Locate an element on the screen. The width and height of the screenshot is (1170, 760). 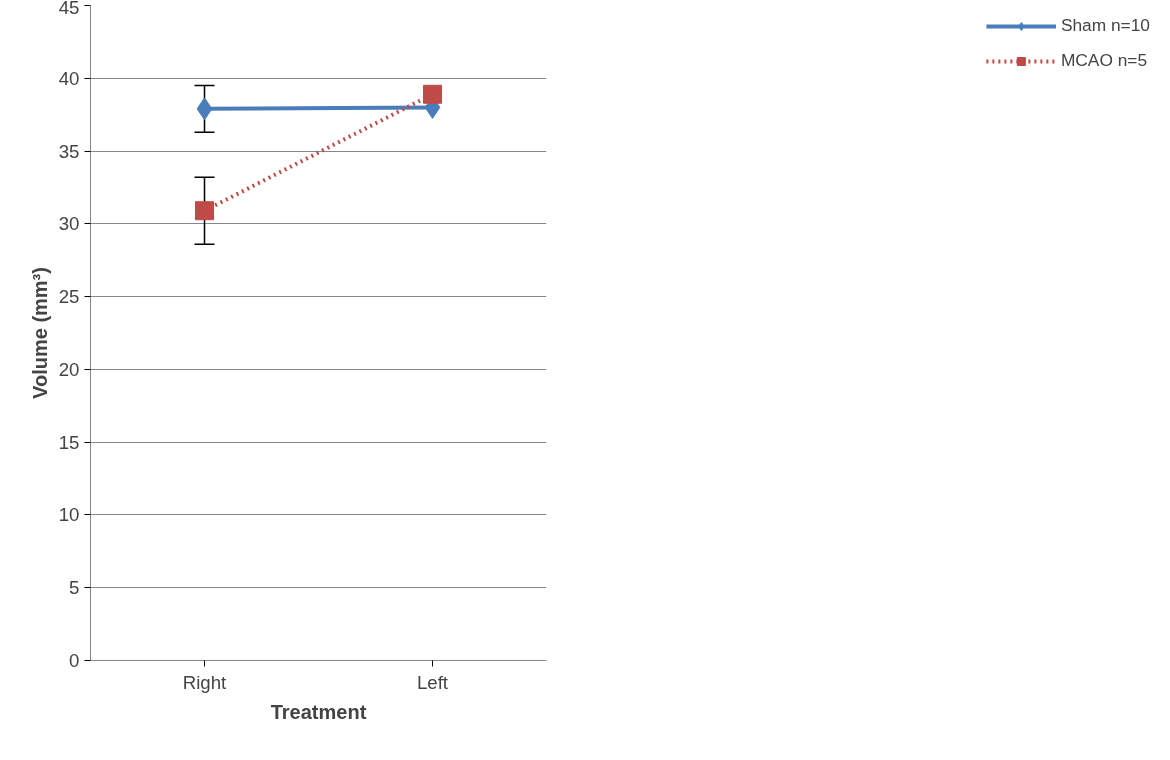
x-tick-label: Right is located at coordinates (205, 682).